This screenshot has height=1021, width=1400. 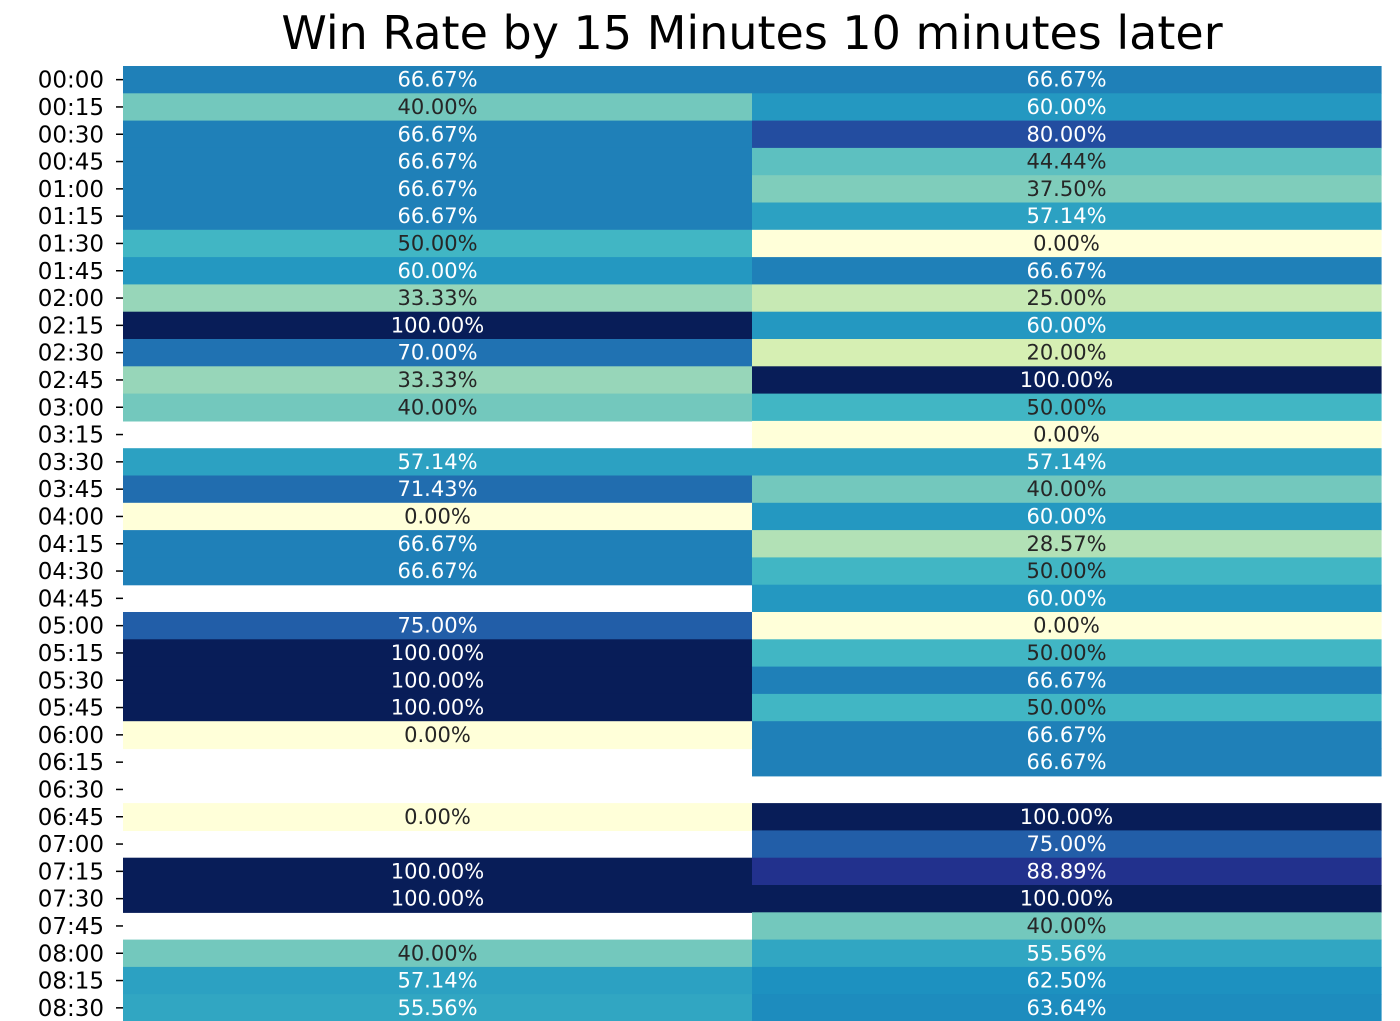 What do you see at coordinates (71, 845) in the screenshot?
I see `y-tick-label: 07:00` at bounding box center [71, 845].